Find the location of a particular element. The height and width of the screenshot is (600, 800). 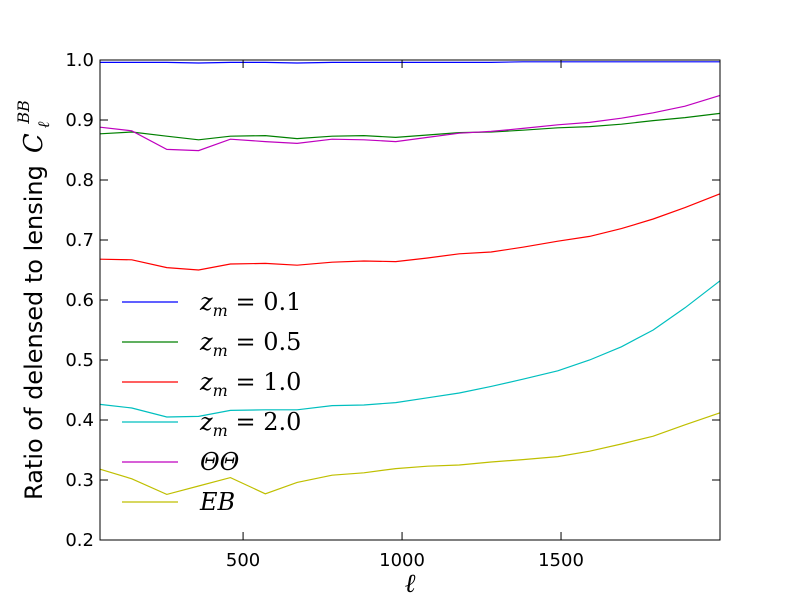

legend-label-1: zm = 0.5 is located at coordinates (250, 344).